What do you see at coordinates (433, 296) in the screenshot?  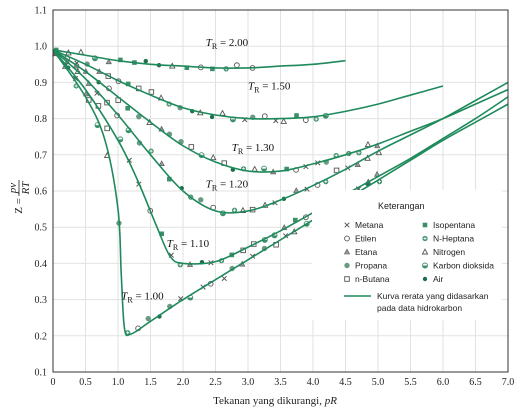 I see `legend-line-label-1: Kurva rerata yang didasarkan` at bounding box center [433, 296].